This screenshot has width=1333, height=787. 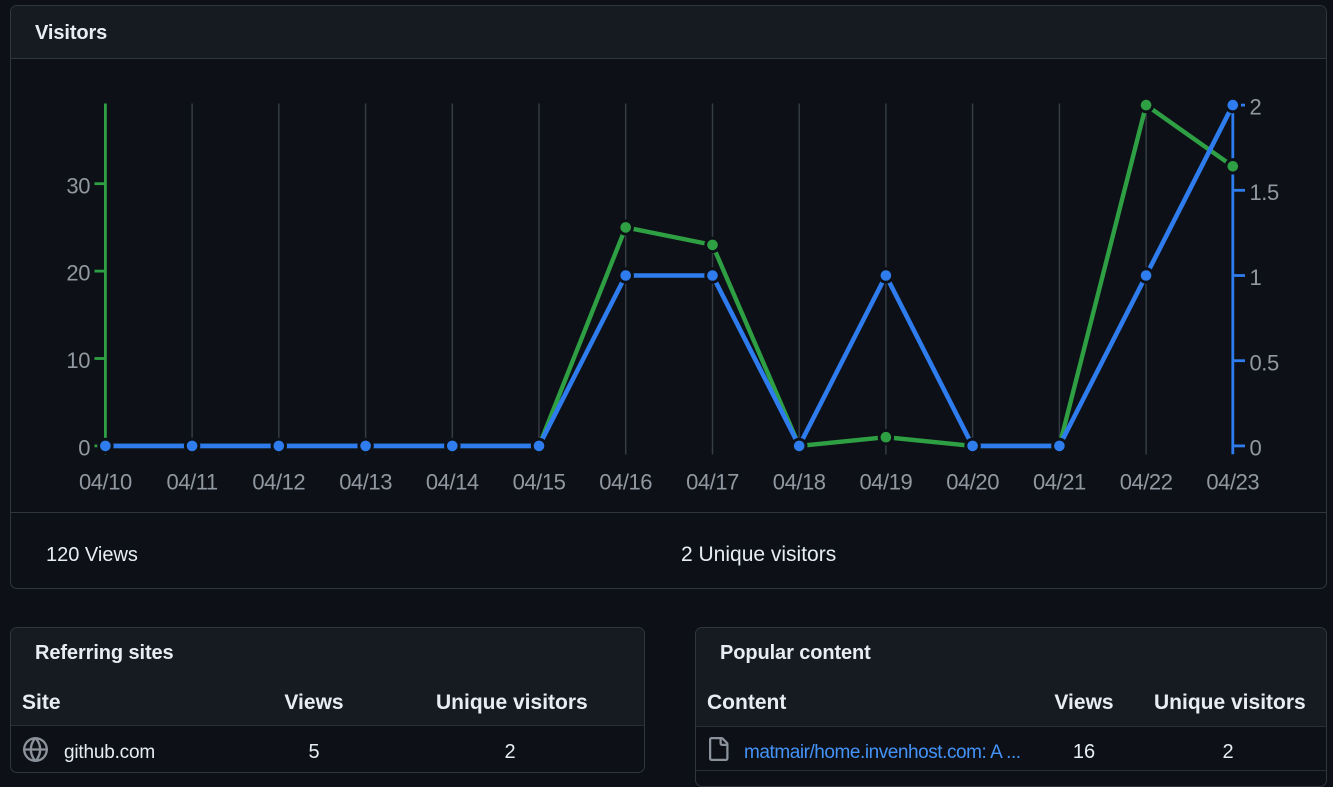 What do you see at coordinates (78, 185) in the screenshot?
I see `svg-text: 30` at bounding box center [78, 185].